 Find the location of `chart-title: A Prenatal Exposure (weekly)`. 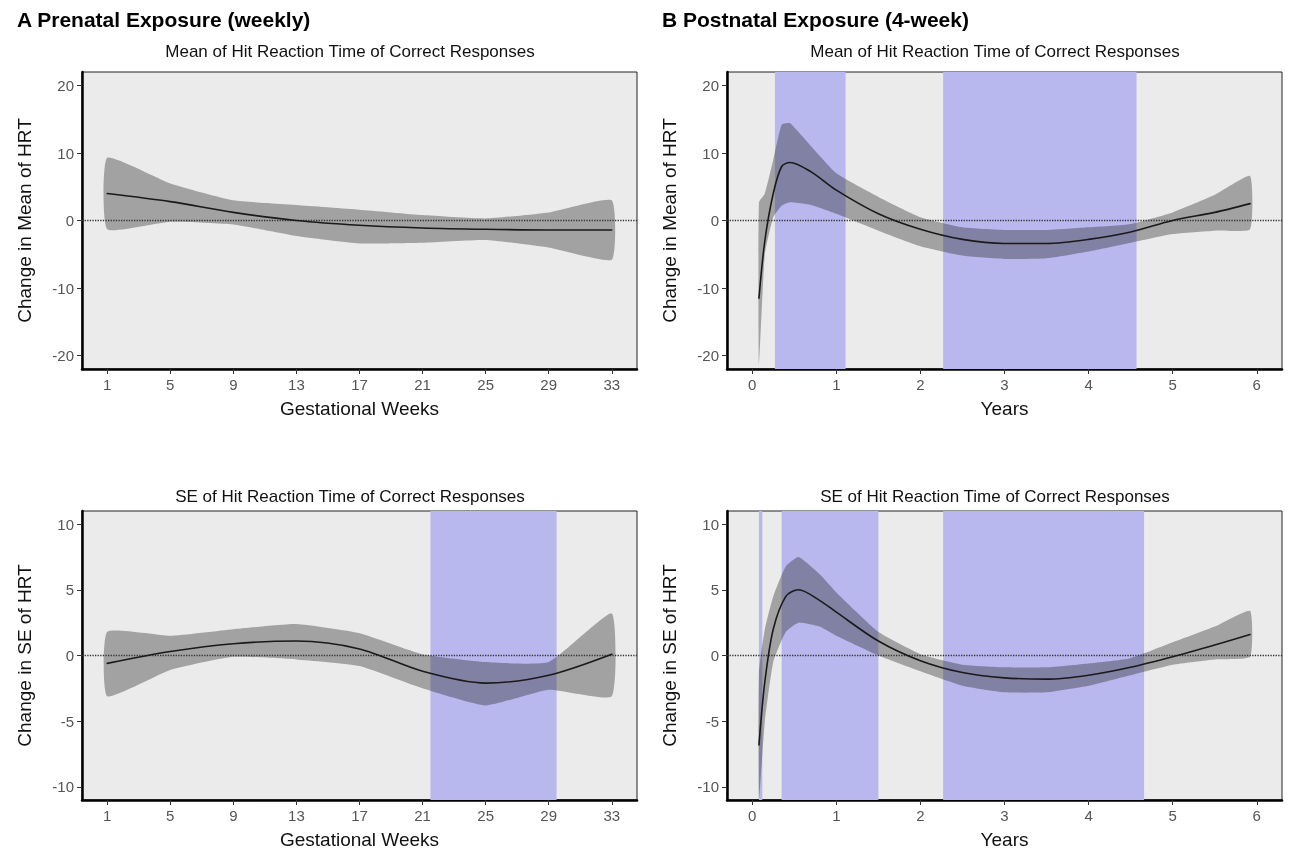

chart-title: A Prenatal Exposure (weekly) is located at coordinates (164, 19).